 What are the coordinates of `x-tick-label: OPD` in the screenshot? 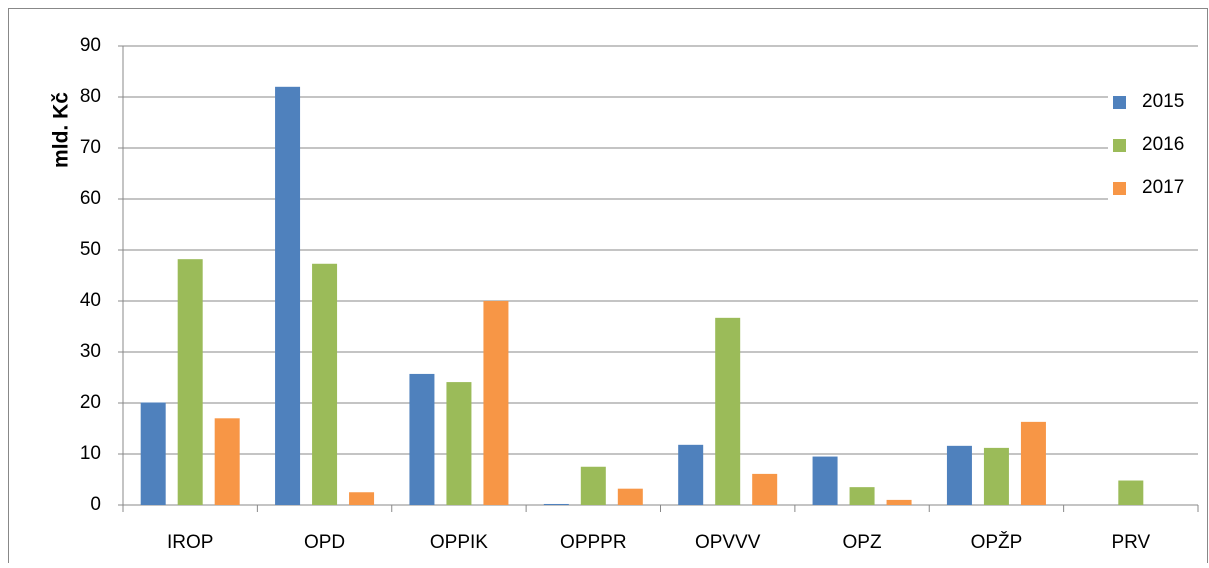 It's located at (324, 542).